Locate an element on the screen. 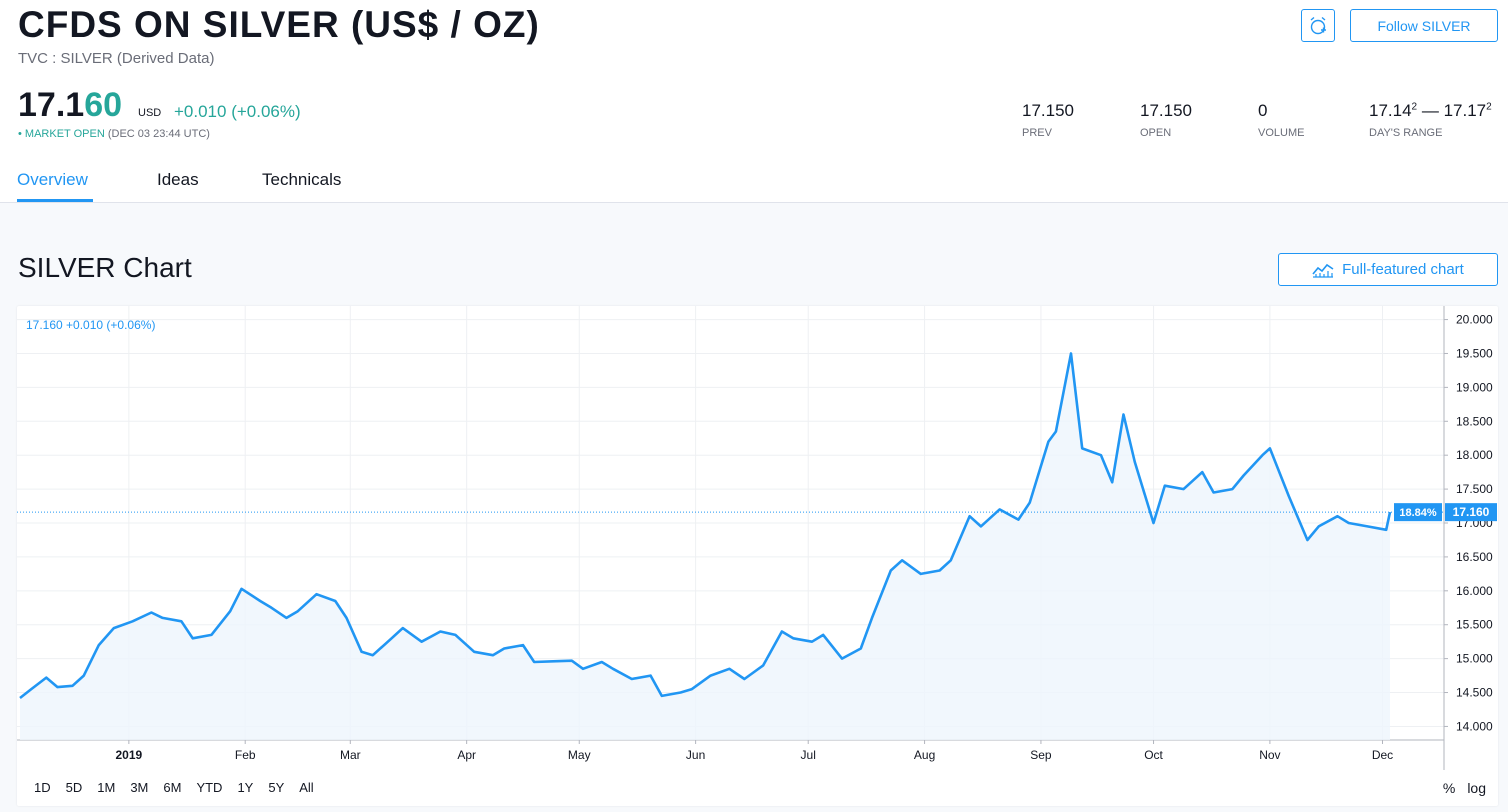  y-tick-label: 19.000 is located at coordinates (1474, 387).